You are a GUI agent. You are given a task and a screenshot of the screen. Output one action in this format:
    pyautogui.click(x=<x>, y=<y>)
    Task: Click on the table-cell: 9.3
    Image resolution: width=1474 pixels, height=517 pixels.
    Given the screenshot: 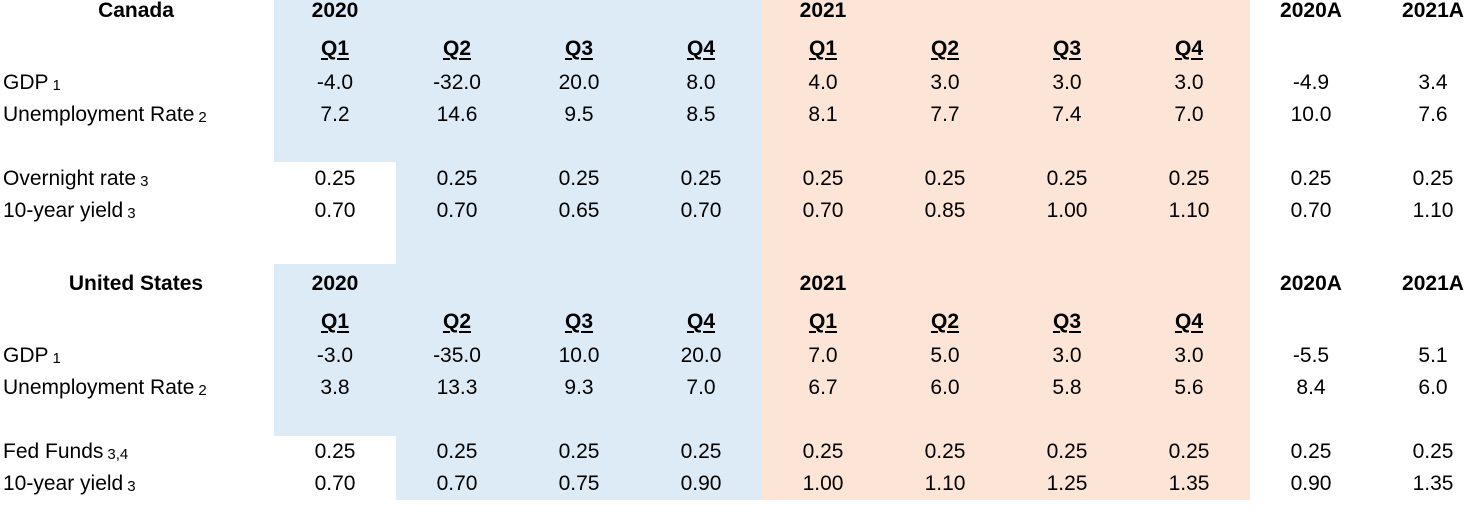 What is the action you would take?
    pyautogui.click(x=579, y=387)
    